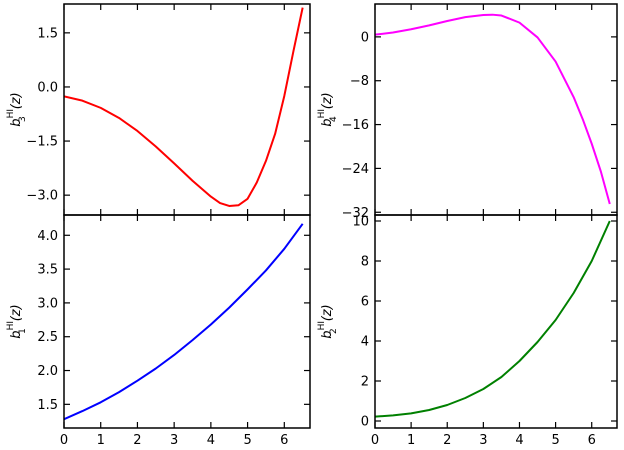  I want to click on y-tick-label: 4.0, so click(47, 236).